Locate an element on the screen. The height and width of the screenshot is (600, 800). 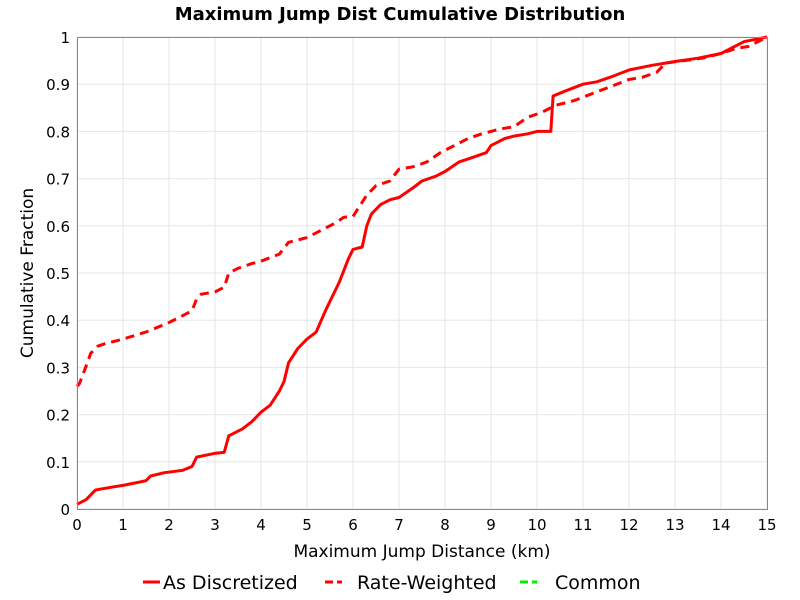
x-tick-label-1: 1 is located at coordinates (123, 525).